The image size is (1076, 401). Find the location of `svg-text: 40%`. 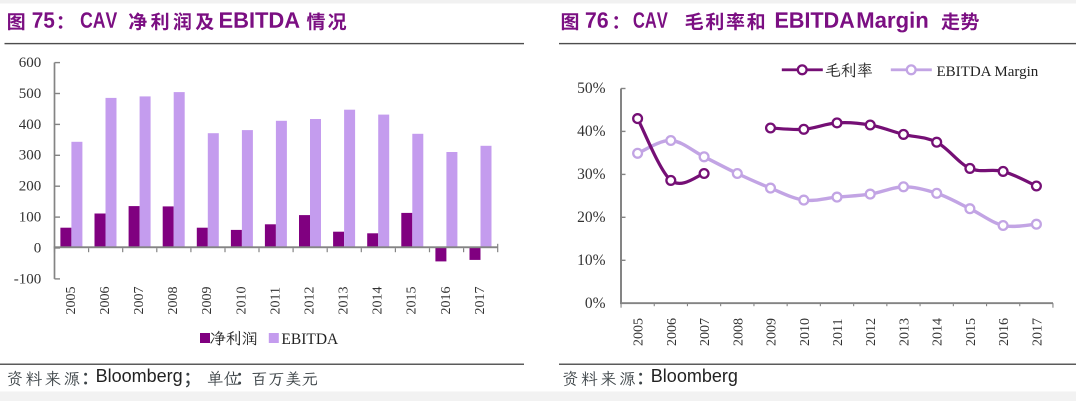

svg-text: 40% is located at coordinates (591, 131).